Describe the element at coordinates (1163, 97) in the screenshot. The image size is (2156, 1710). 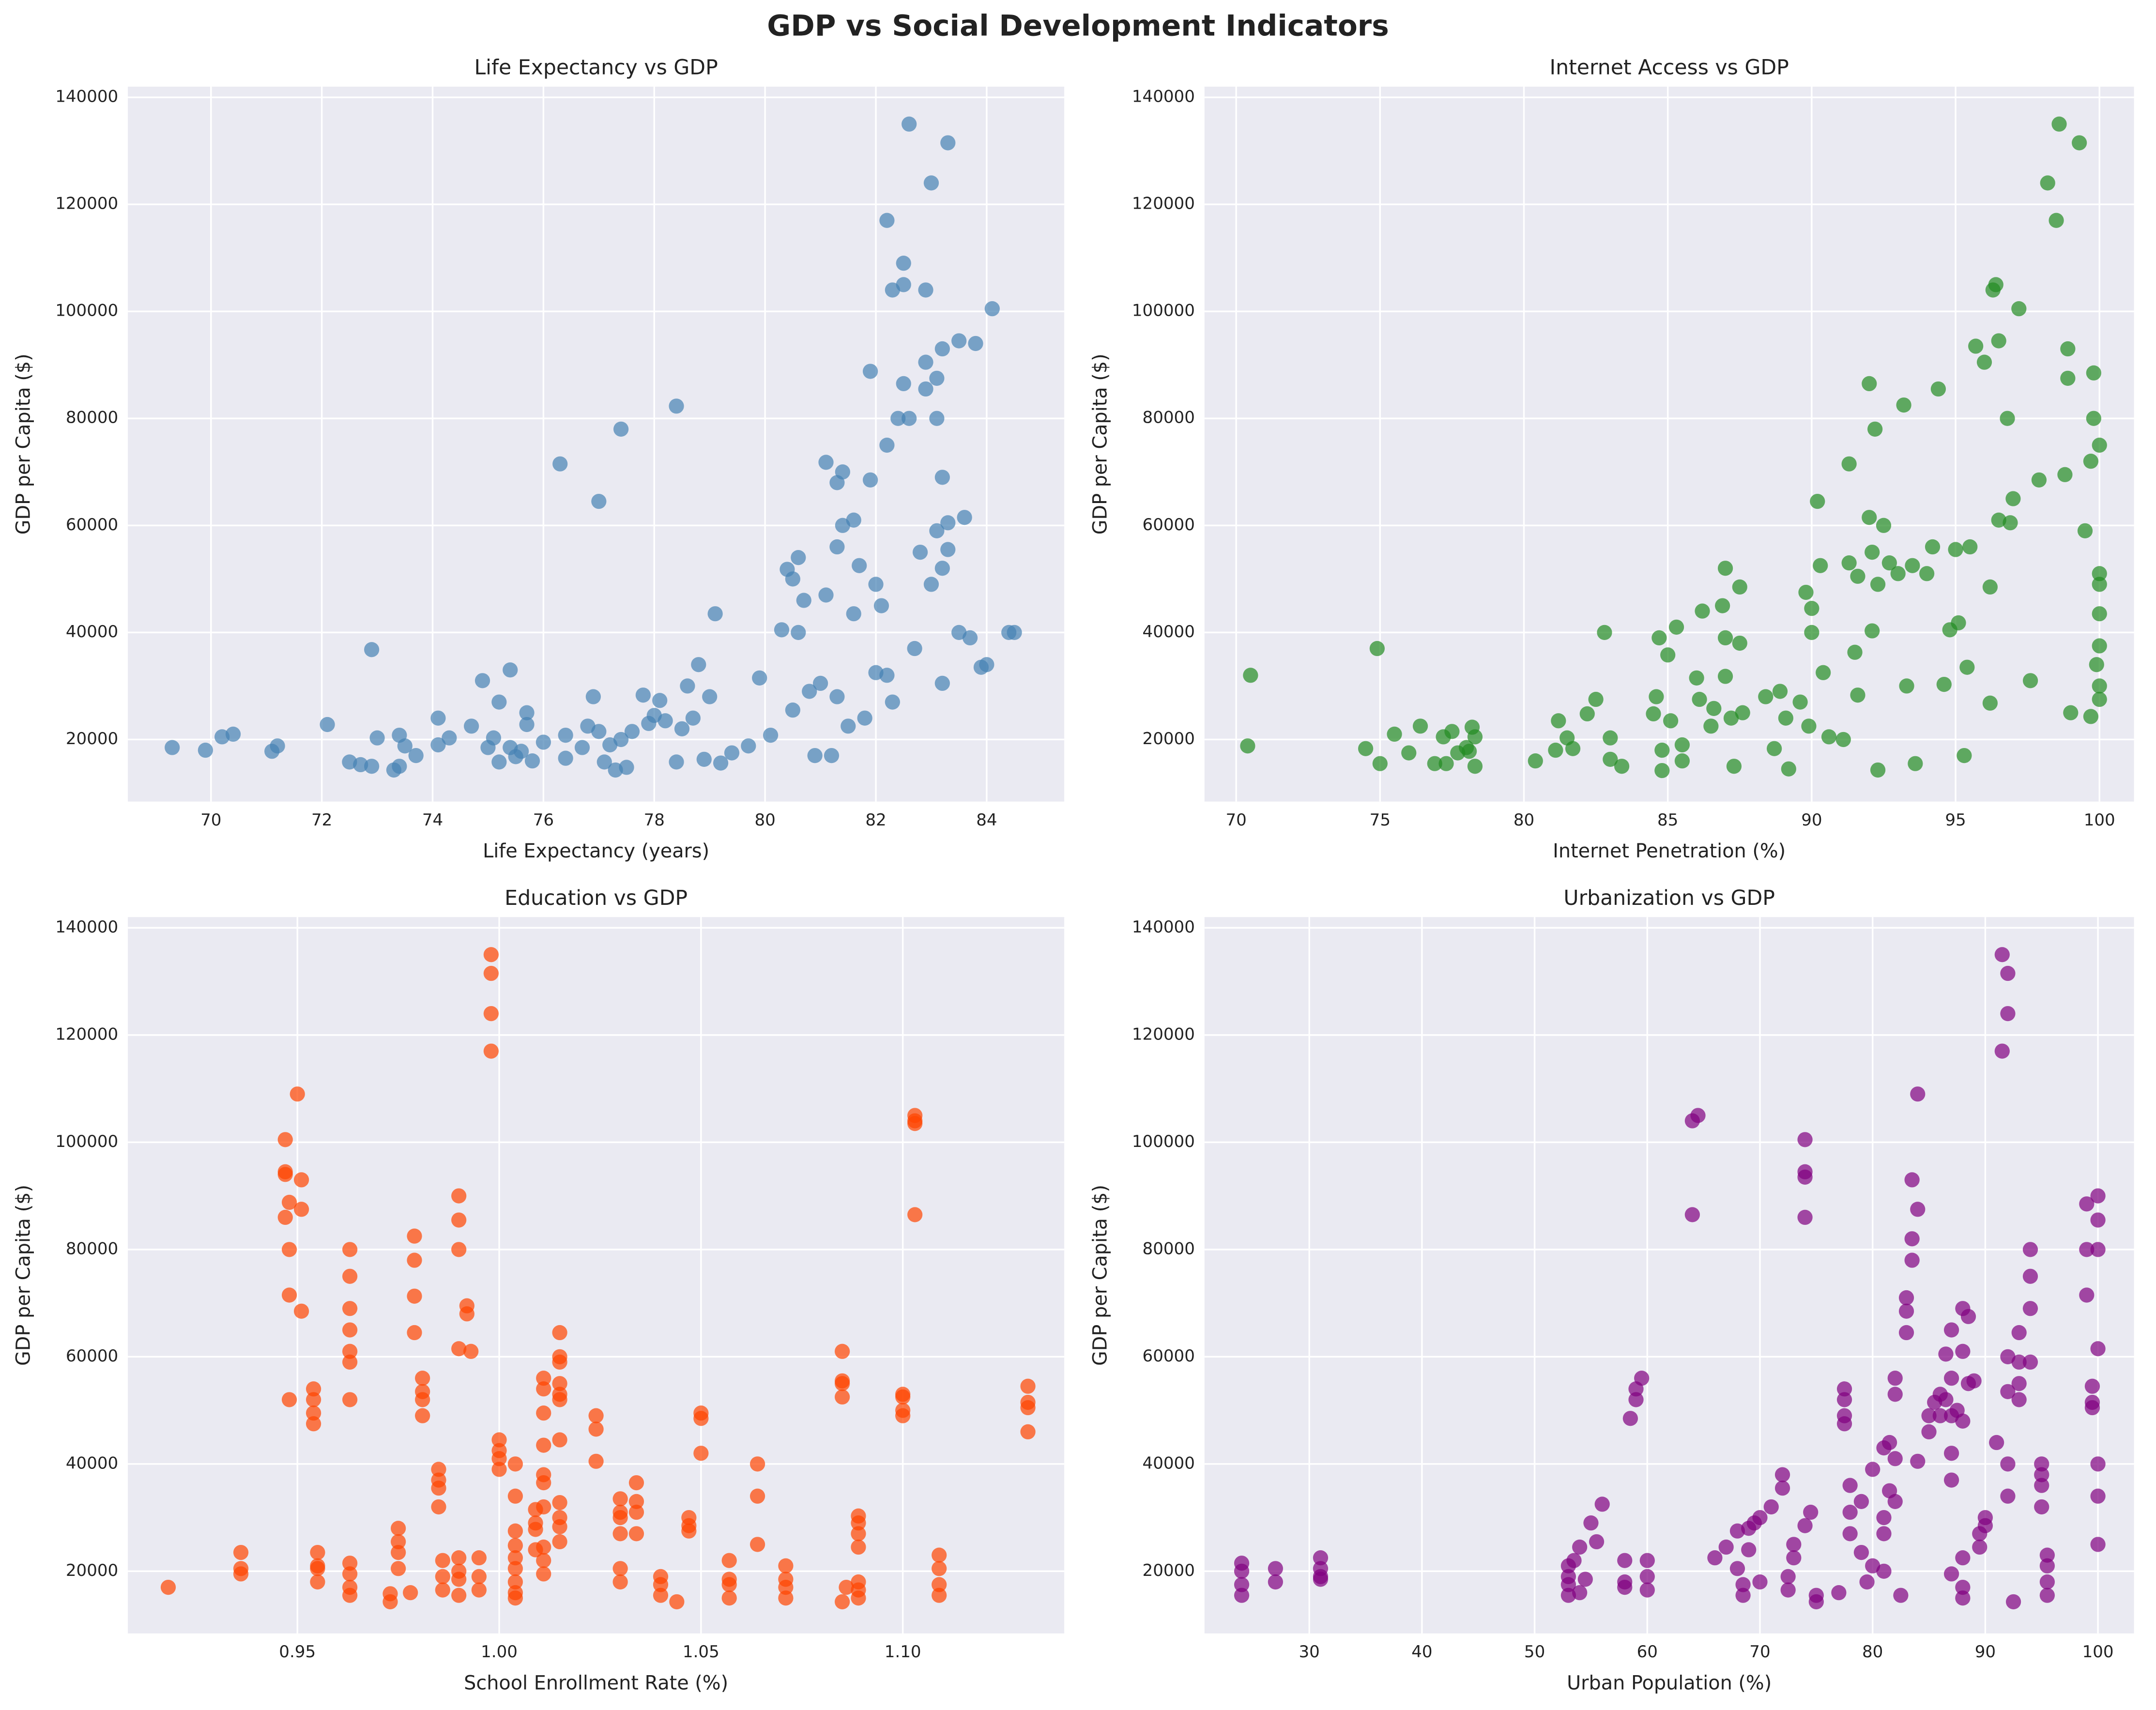
I see `y-tick-label: 140000` at that location.